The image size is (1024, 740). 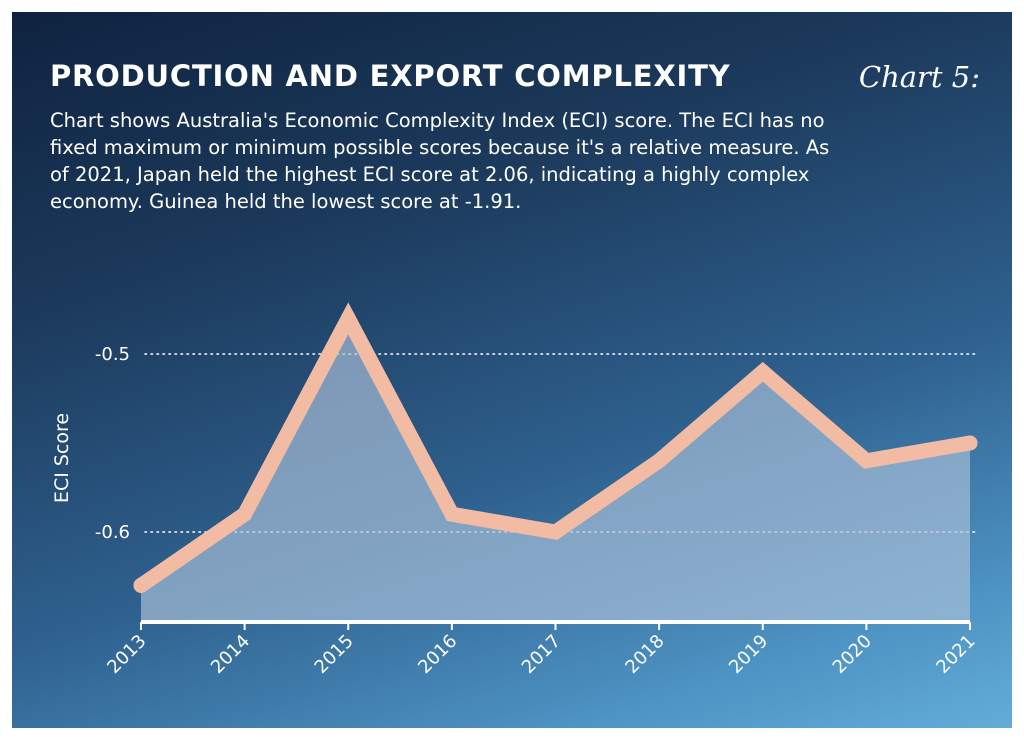 I want to click on x-tick-label: 2018, so click(x=644, y=654).